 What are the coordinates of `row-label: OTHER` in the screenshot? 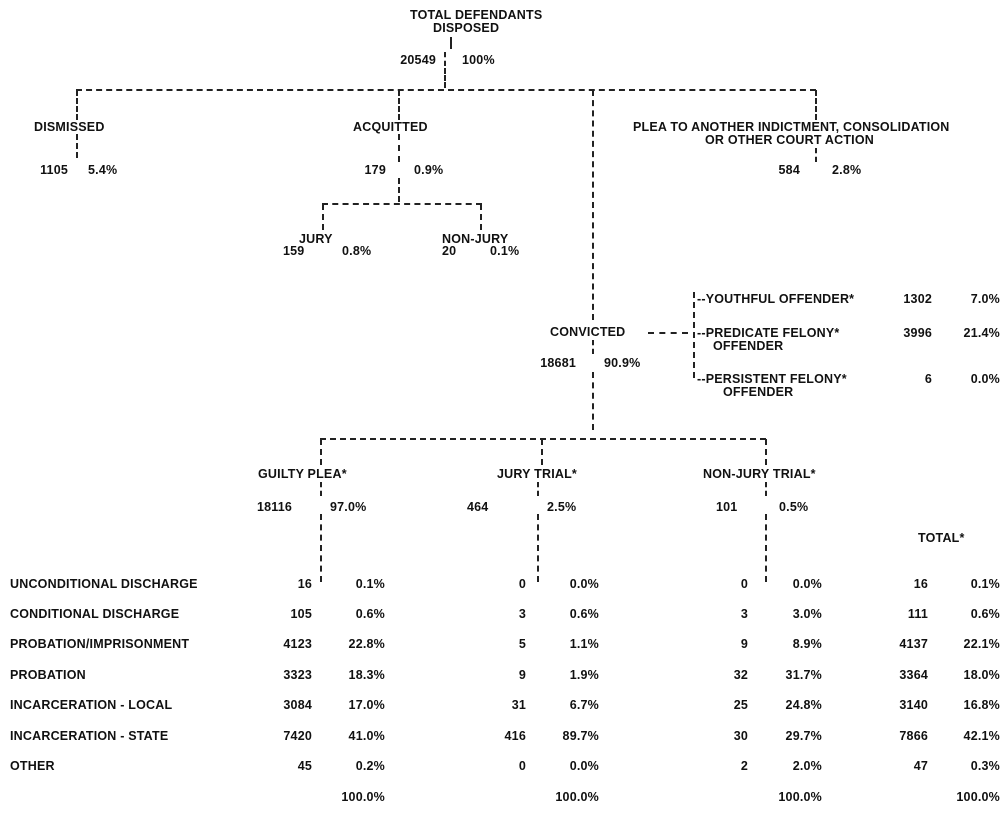 It's located at (32, 766).